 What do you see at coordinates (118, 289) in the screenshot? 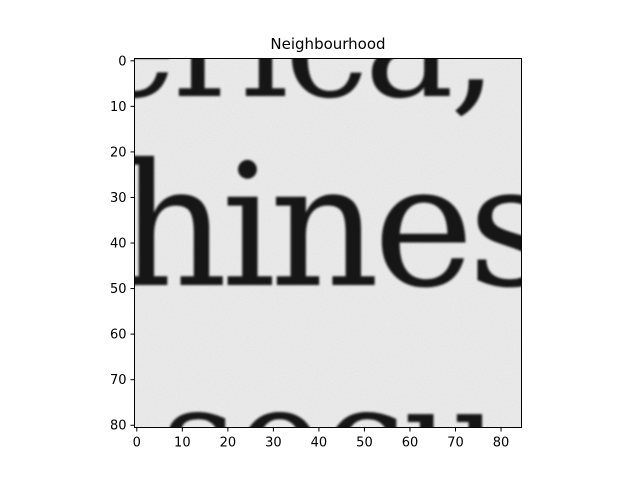
I see `y-tick-label: 50` at bounding box center [118, 289].